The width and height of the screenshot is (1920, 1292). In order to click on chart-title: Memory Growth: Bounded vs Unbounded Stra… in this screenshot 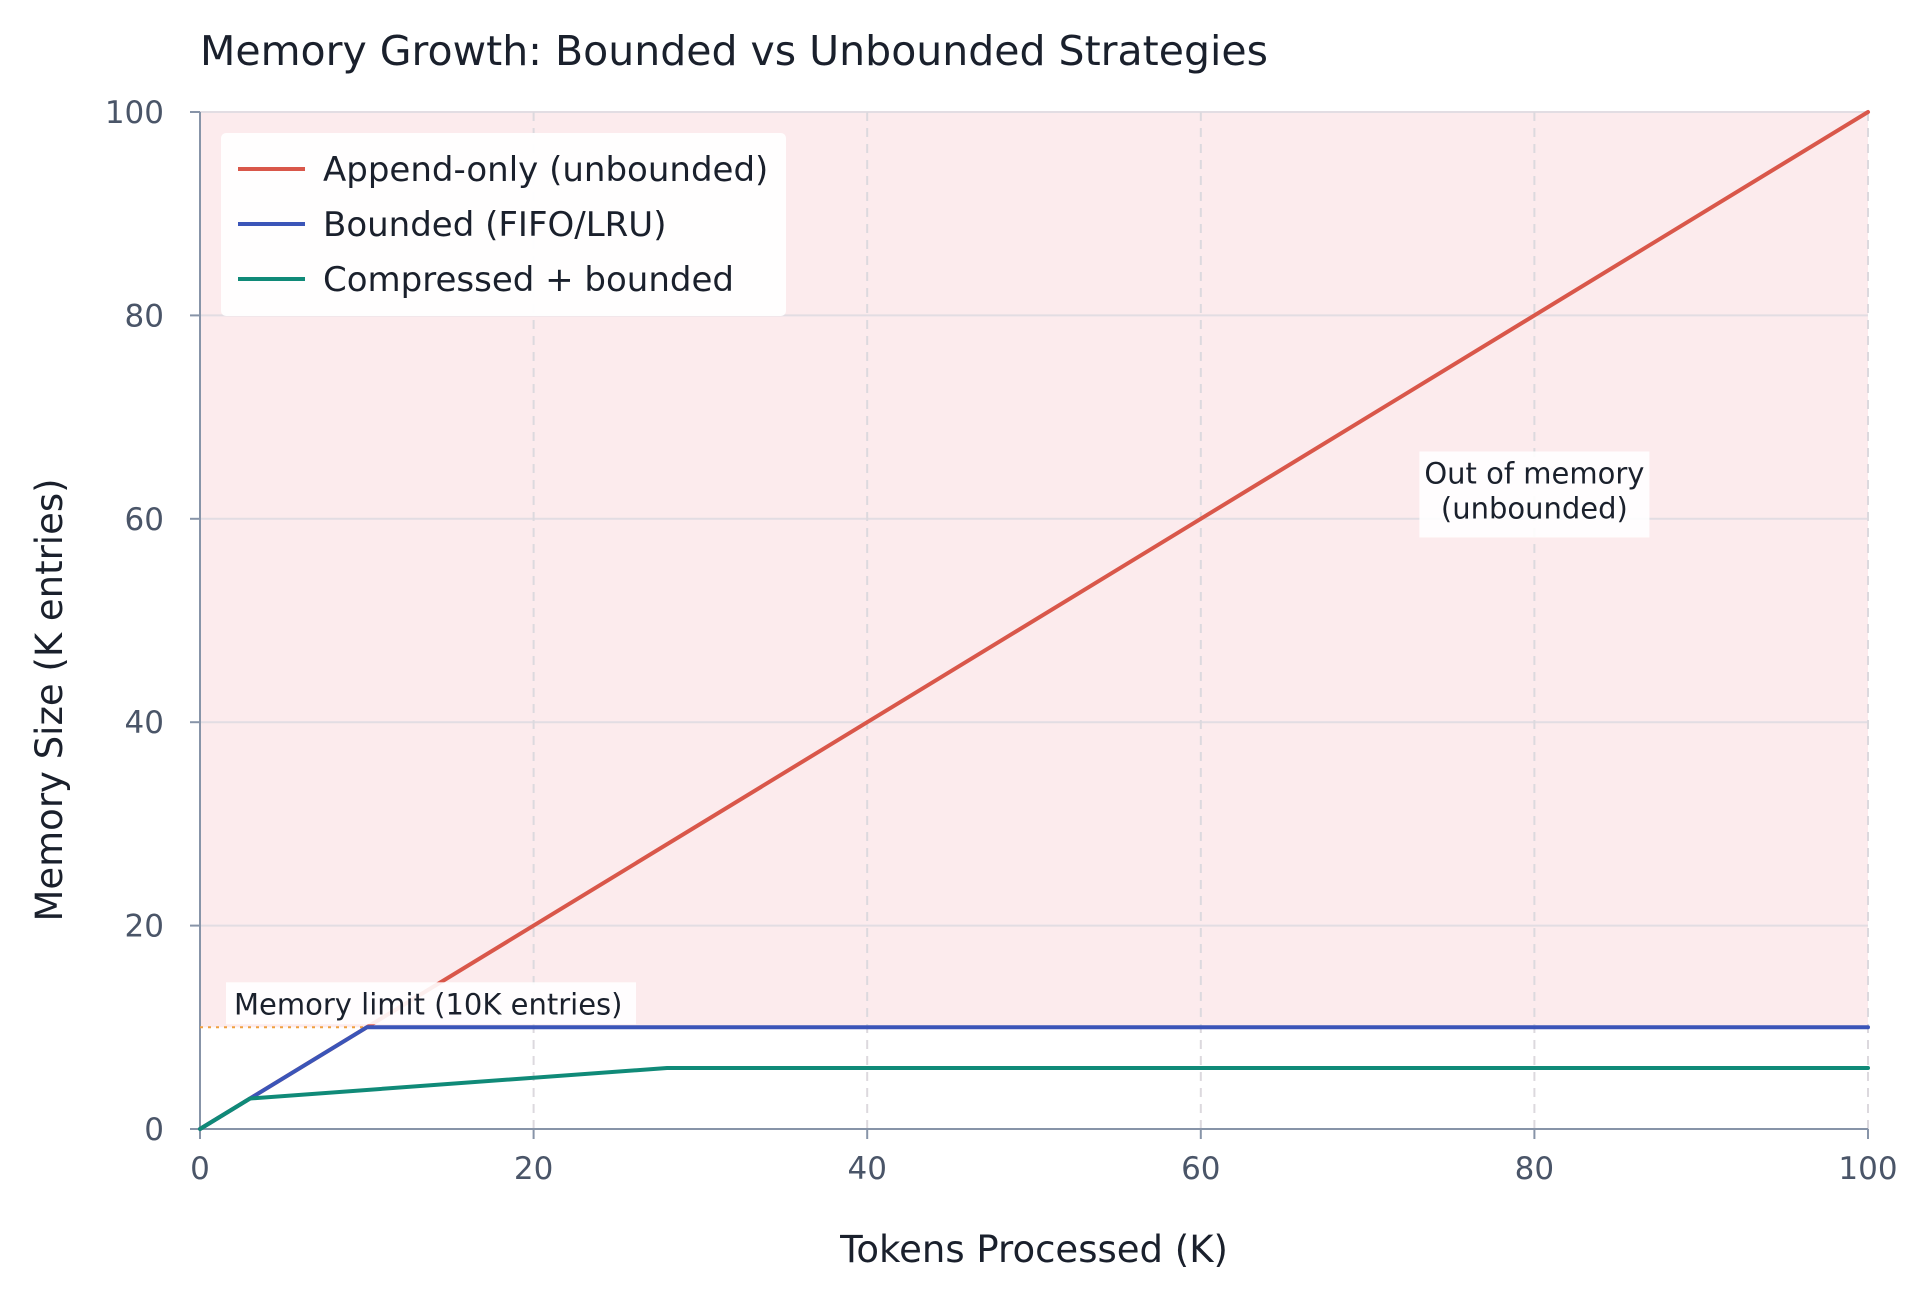, I will do `click(734, 51)`.